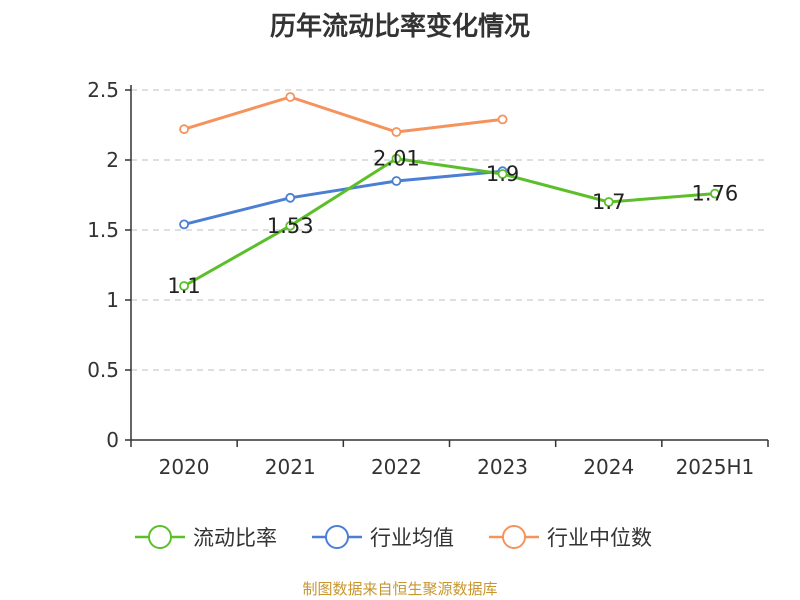 This screenshot has width=800, height=600. I want to click on legend-item: 行业中位数, so click(570, 537).